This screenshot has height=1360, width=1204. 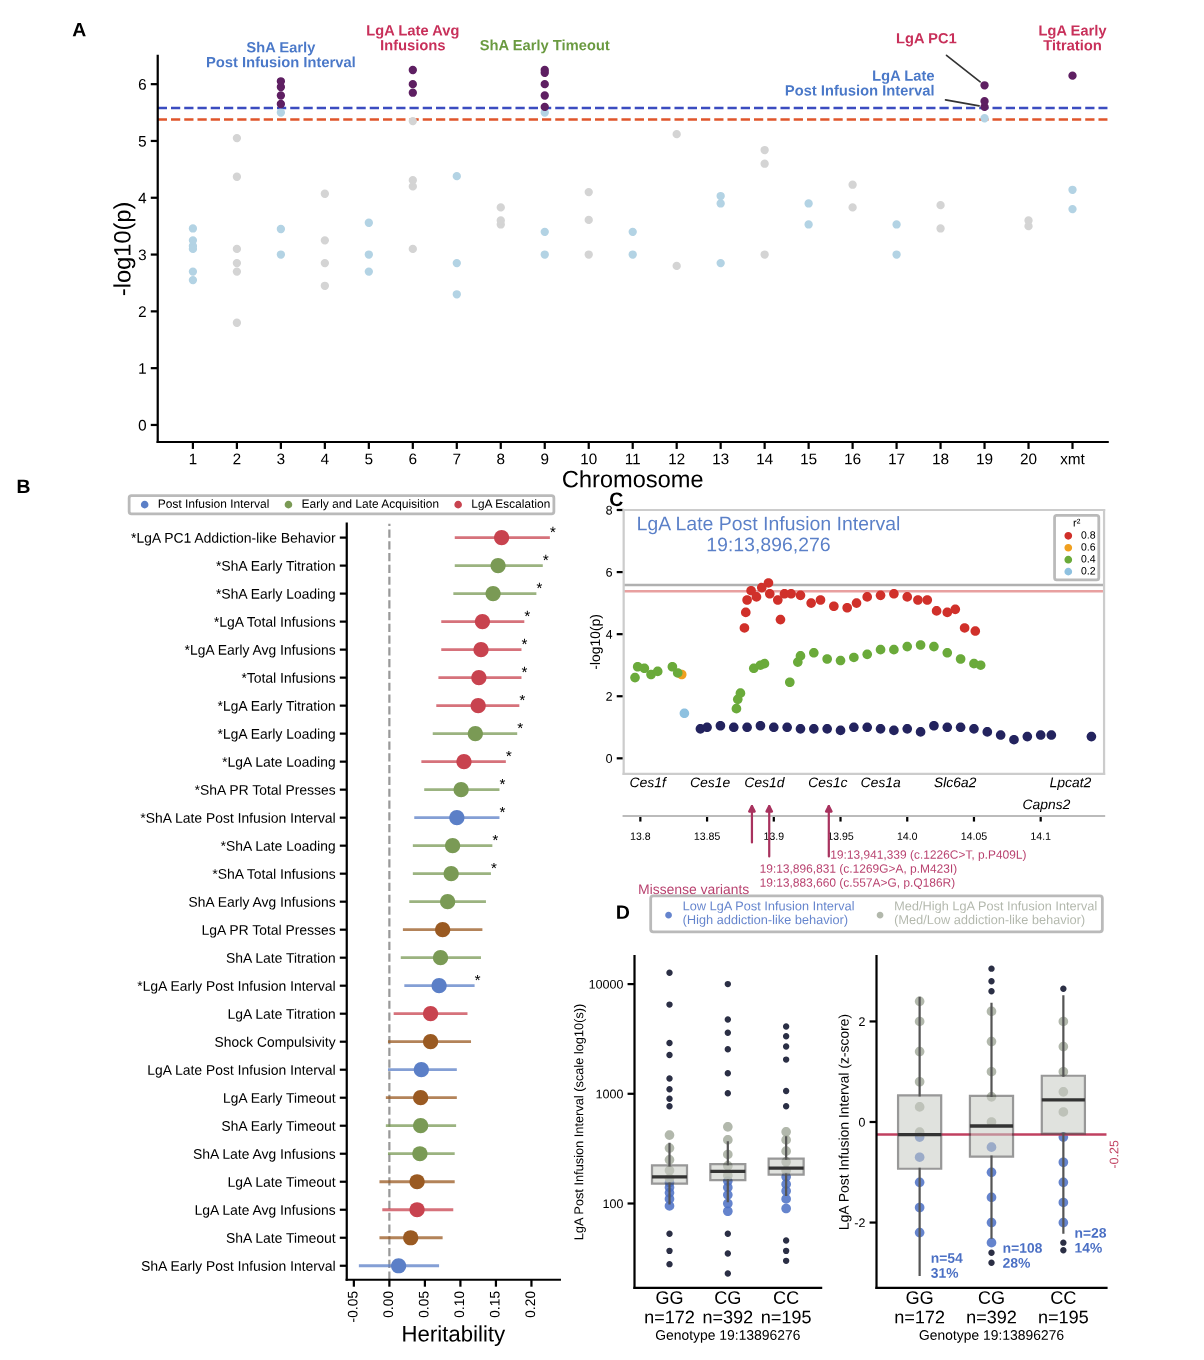 What do you see at coordinates (23, 486) in the screenshot?
I see `text: B` at bounding box center [23, 486].